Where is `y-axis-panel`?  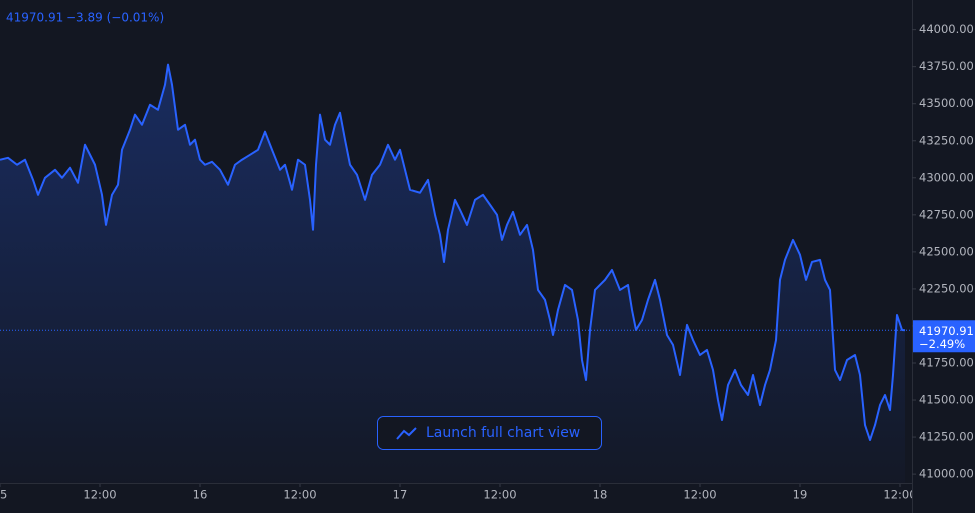
y-axis-panel is located at coordinates (943, 256).